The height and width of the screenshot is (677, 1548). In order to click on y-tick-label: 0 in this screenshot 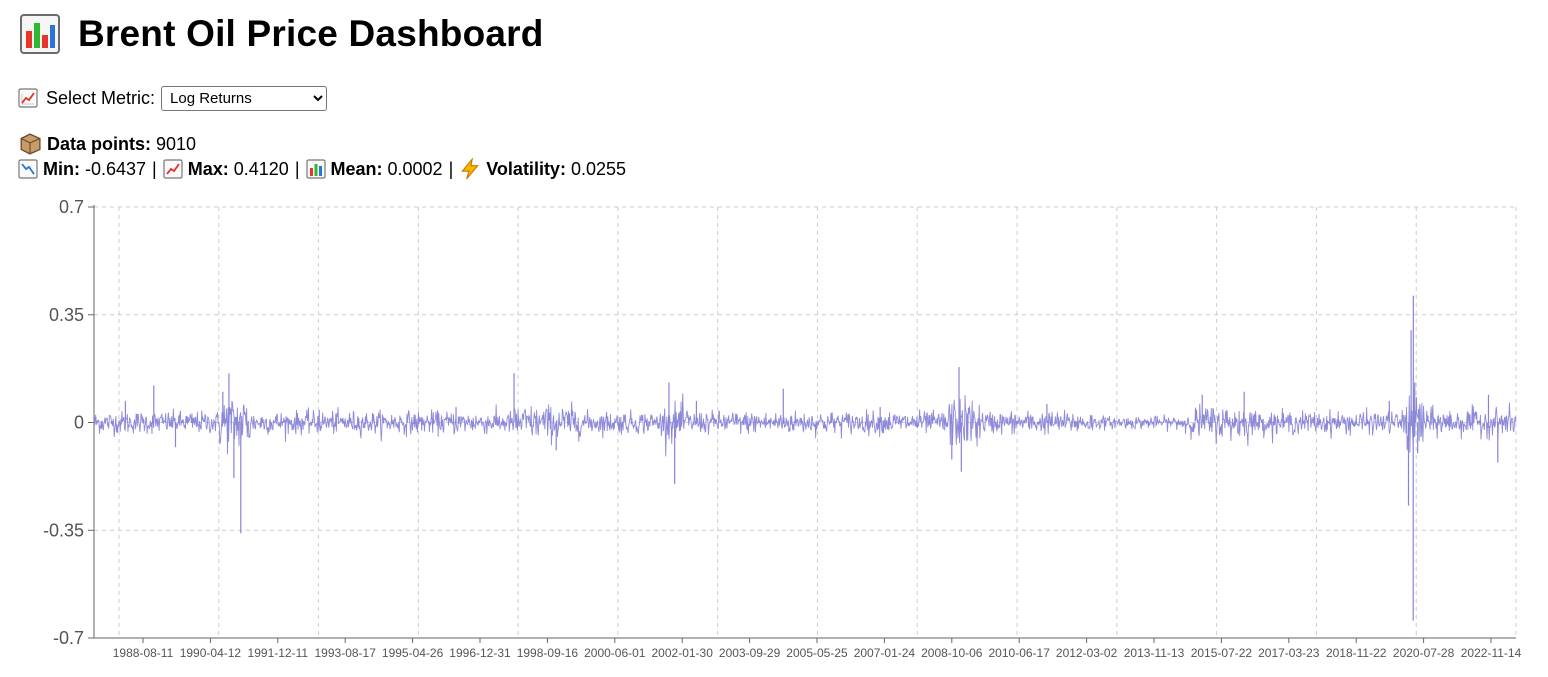, I will do `click(79, 423)`.